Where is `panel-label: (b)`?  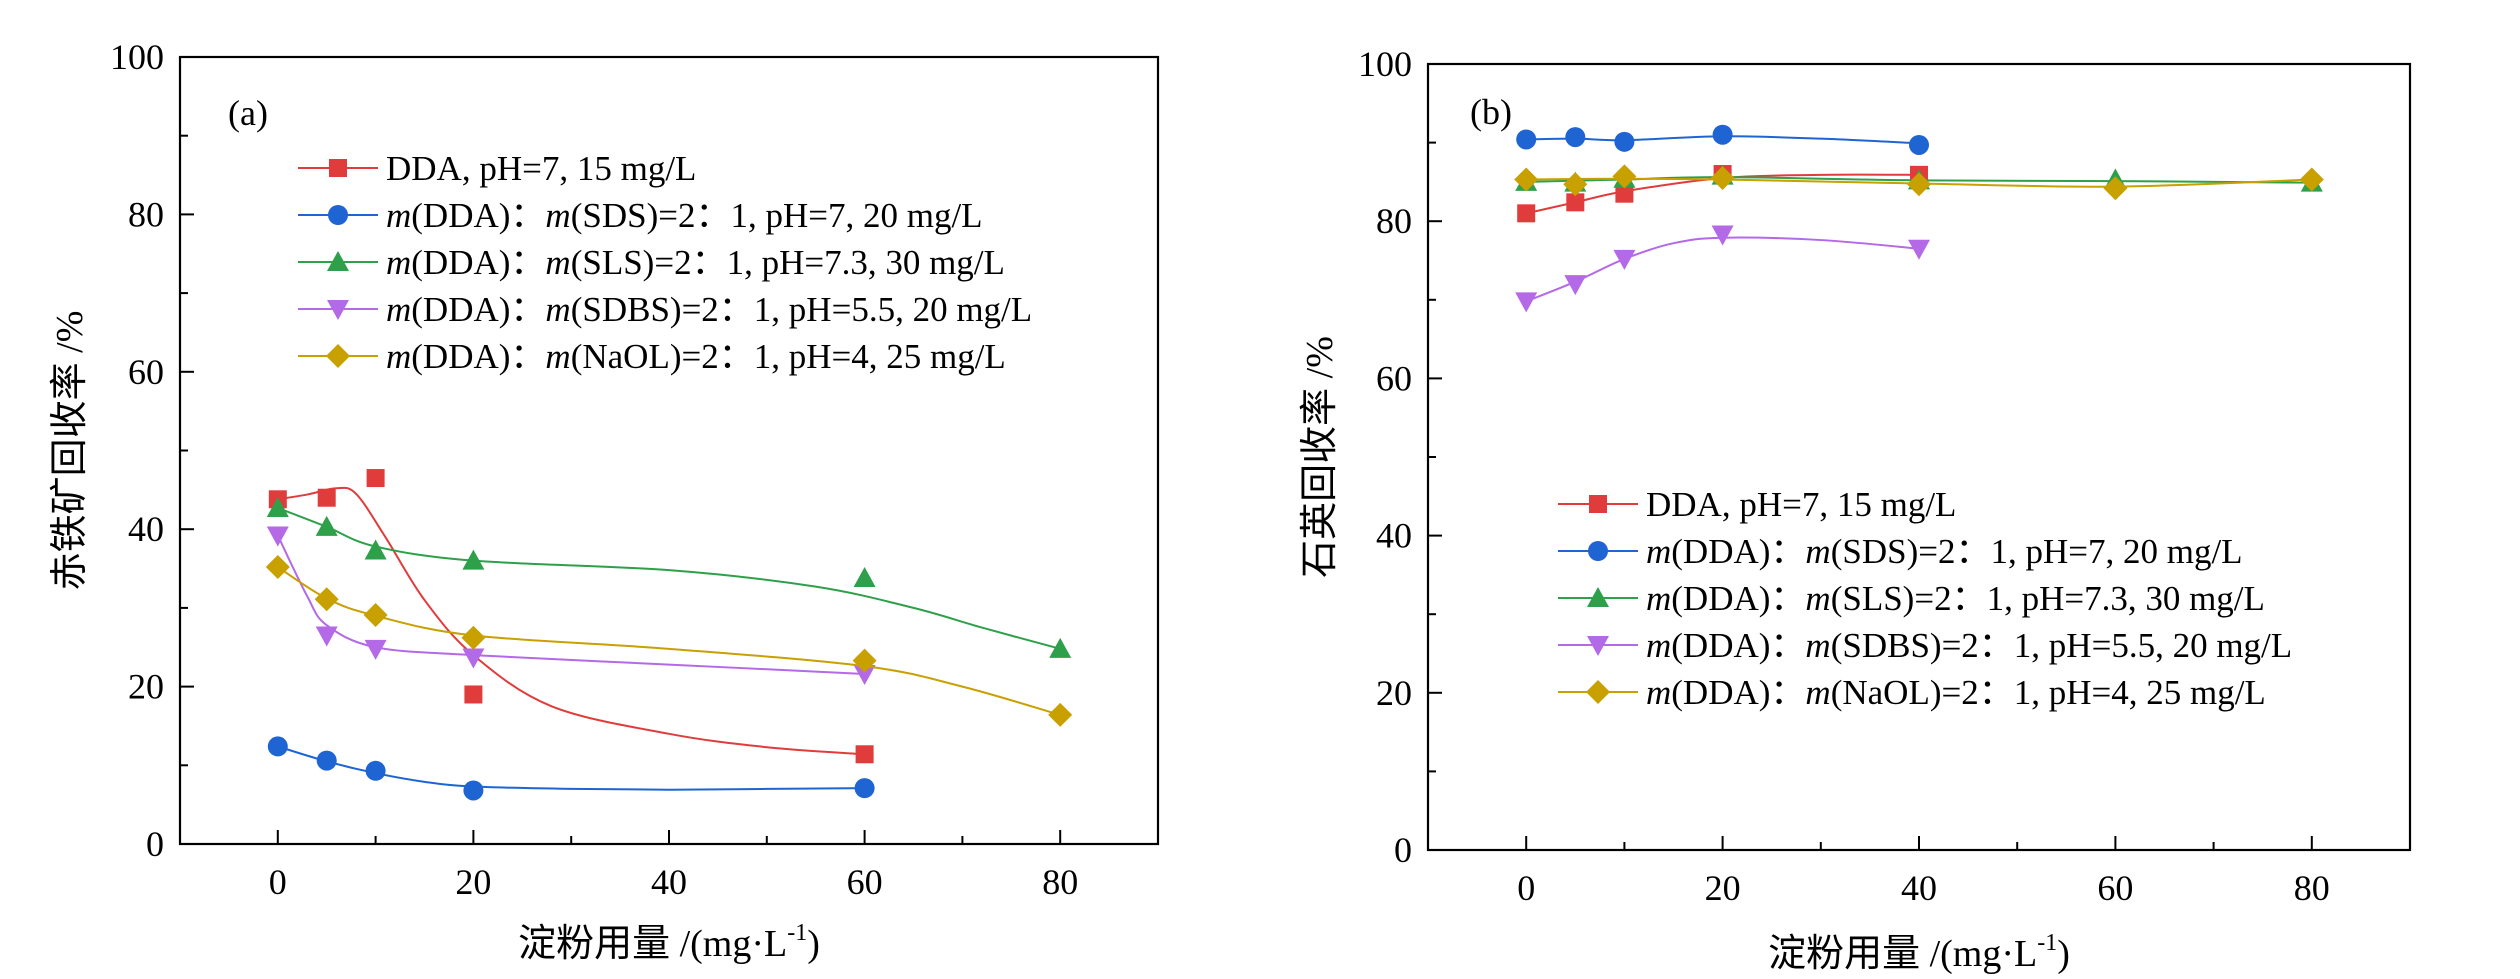
panel-label: (b) is located at coordinates (1491, 112).